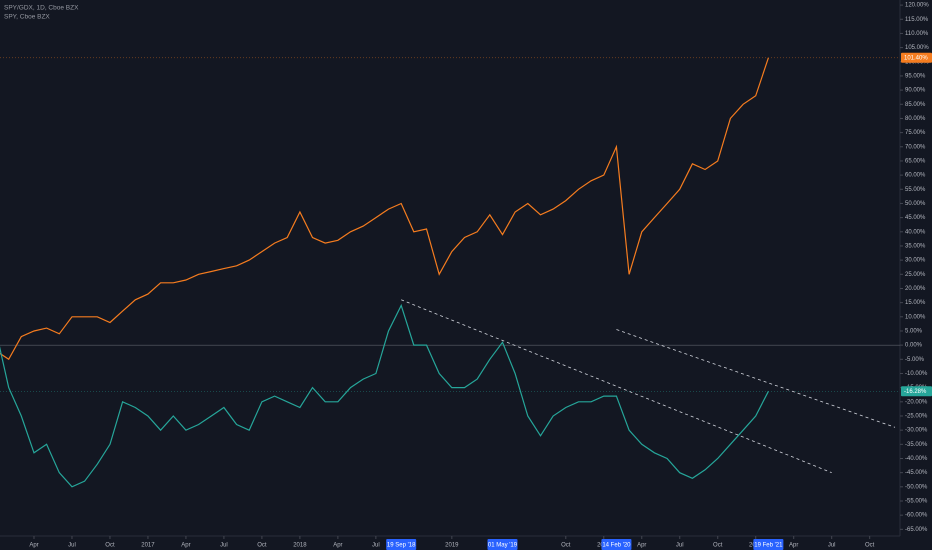 The width and height of the screenshot is (932, 550). Describe the element at coordinates (916, 502) in the screenshot. I see `y-tick-label: -55.00%` at that location.